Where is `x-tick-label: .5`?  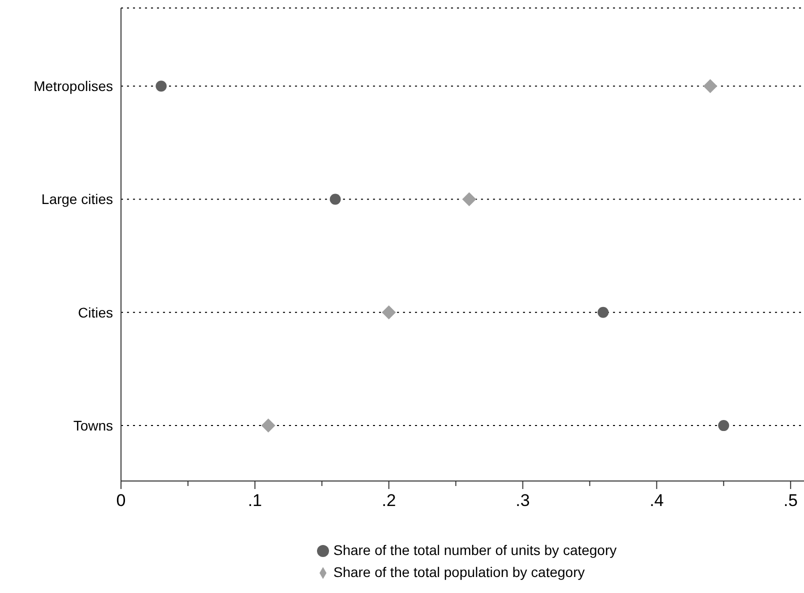
x-tick-label: .5 is located at coordinates (791, 500).